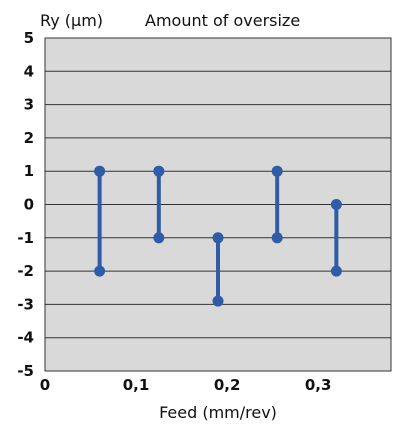  Describe the element at coordinates (25, 338) in the screenshot. I see `y-tick-label: -4` at that location.